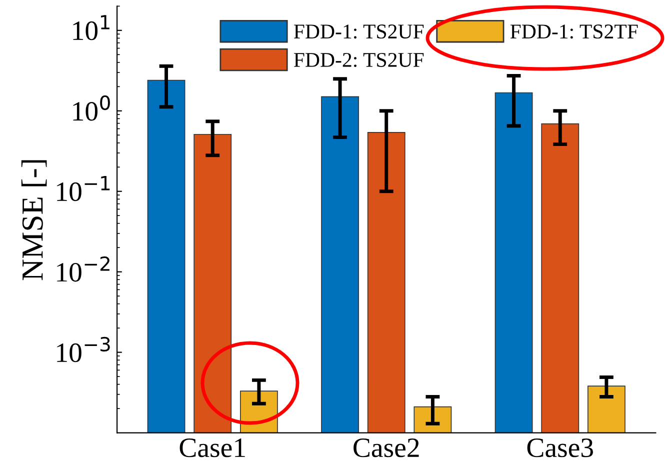 The height and width of the screenshot is (474, 665). Describe the element at coordinates (91, 27) in the screenshot. I see `y-tick-label: 10$^{1}$` at that location.